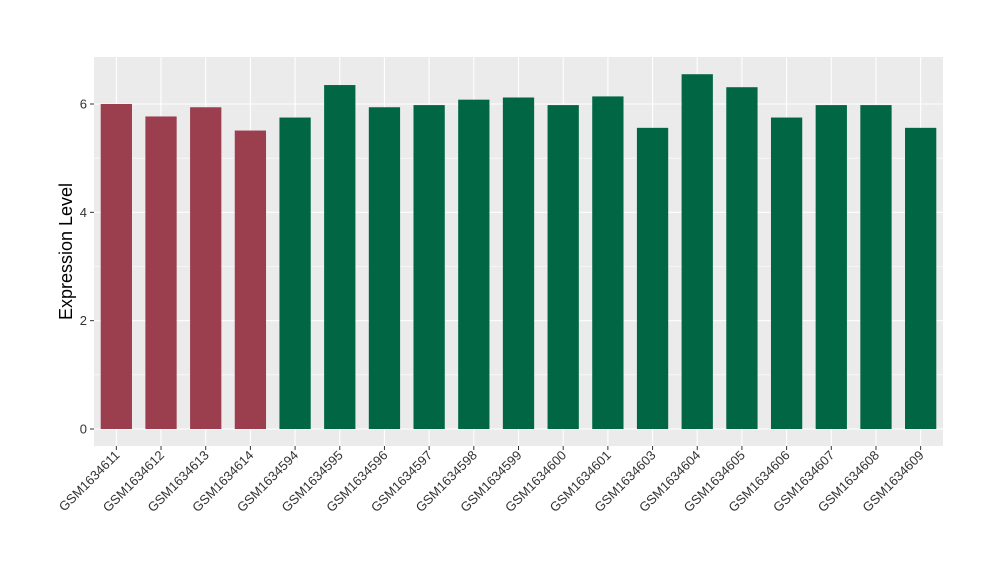 The width and height of the screenshot is (1000, 580). I want to click on y-tick-label: 6, so click(83, 104).